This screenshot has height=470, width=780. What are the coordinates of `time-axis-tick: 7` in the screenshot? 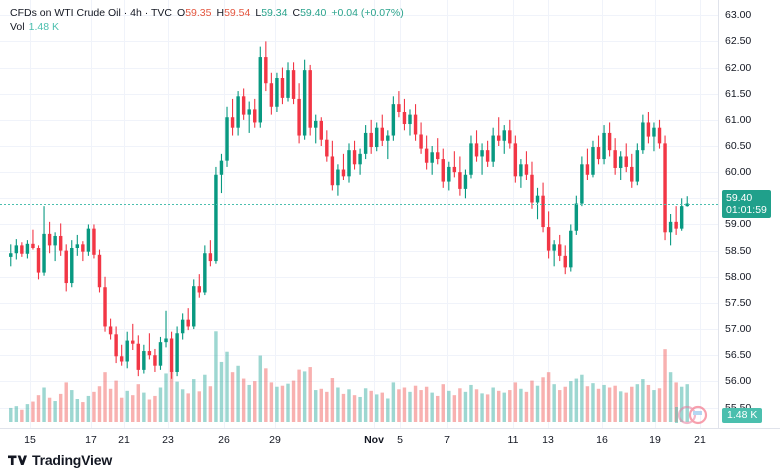 It's located at (447, 440).